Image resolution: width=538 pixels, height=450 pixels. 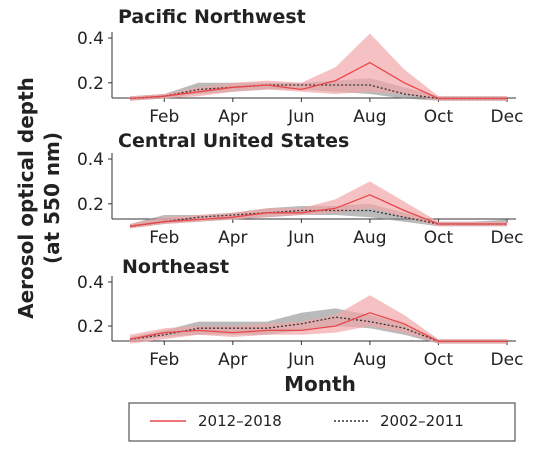 What do you see at coordinates (240, 421) in the screenshot?
I see `legend-label-recent: 2012–2018` at bounding box center [240, 421].